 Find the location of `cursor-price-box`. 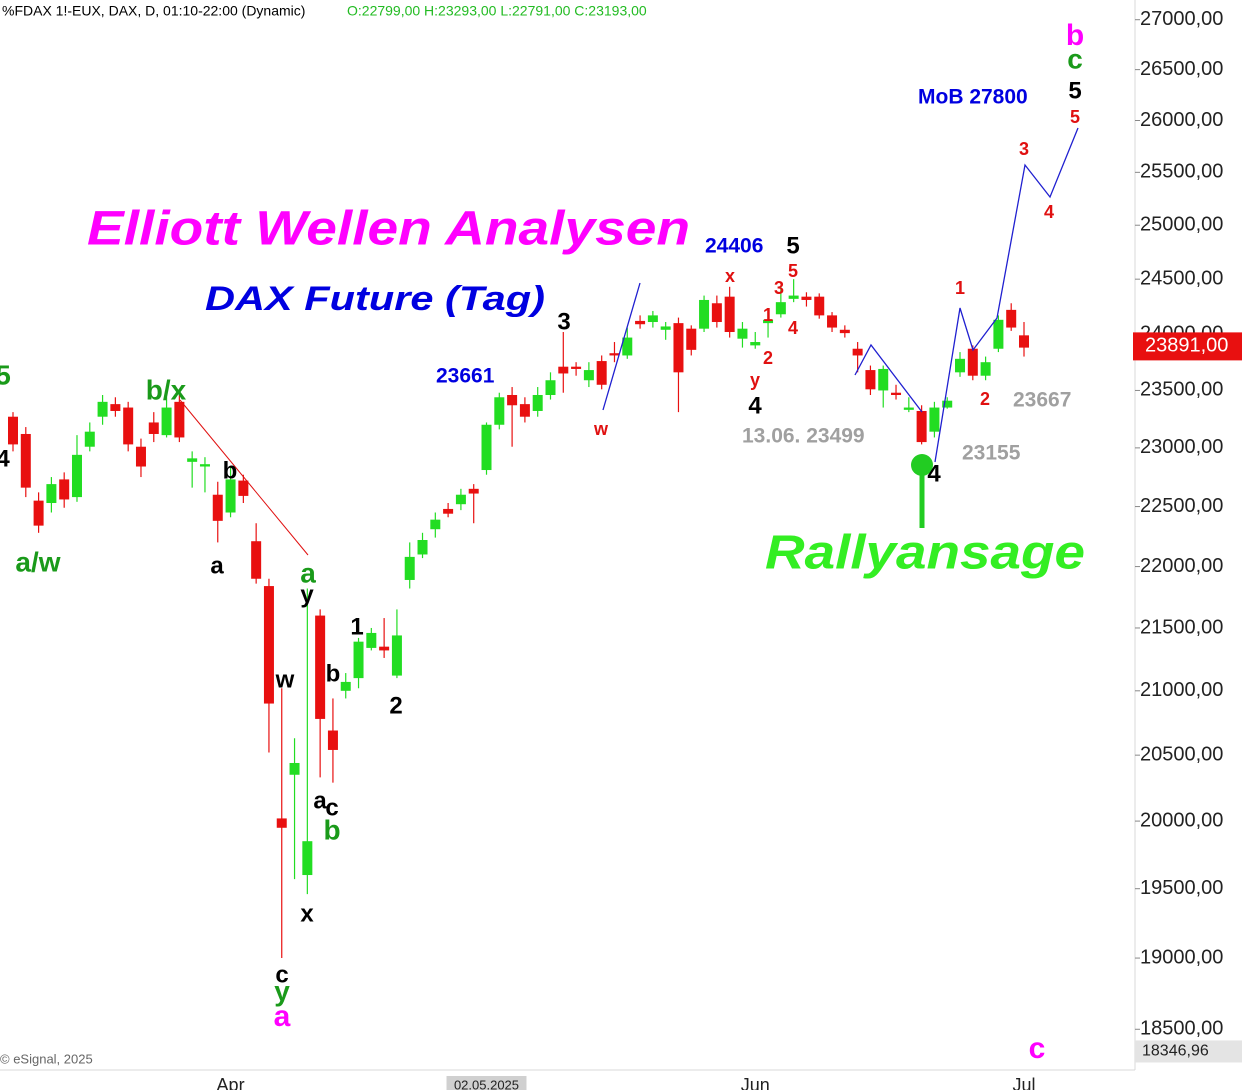

cursor-price-box is located at coordinates (1188, 1051).